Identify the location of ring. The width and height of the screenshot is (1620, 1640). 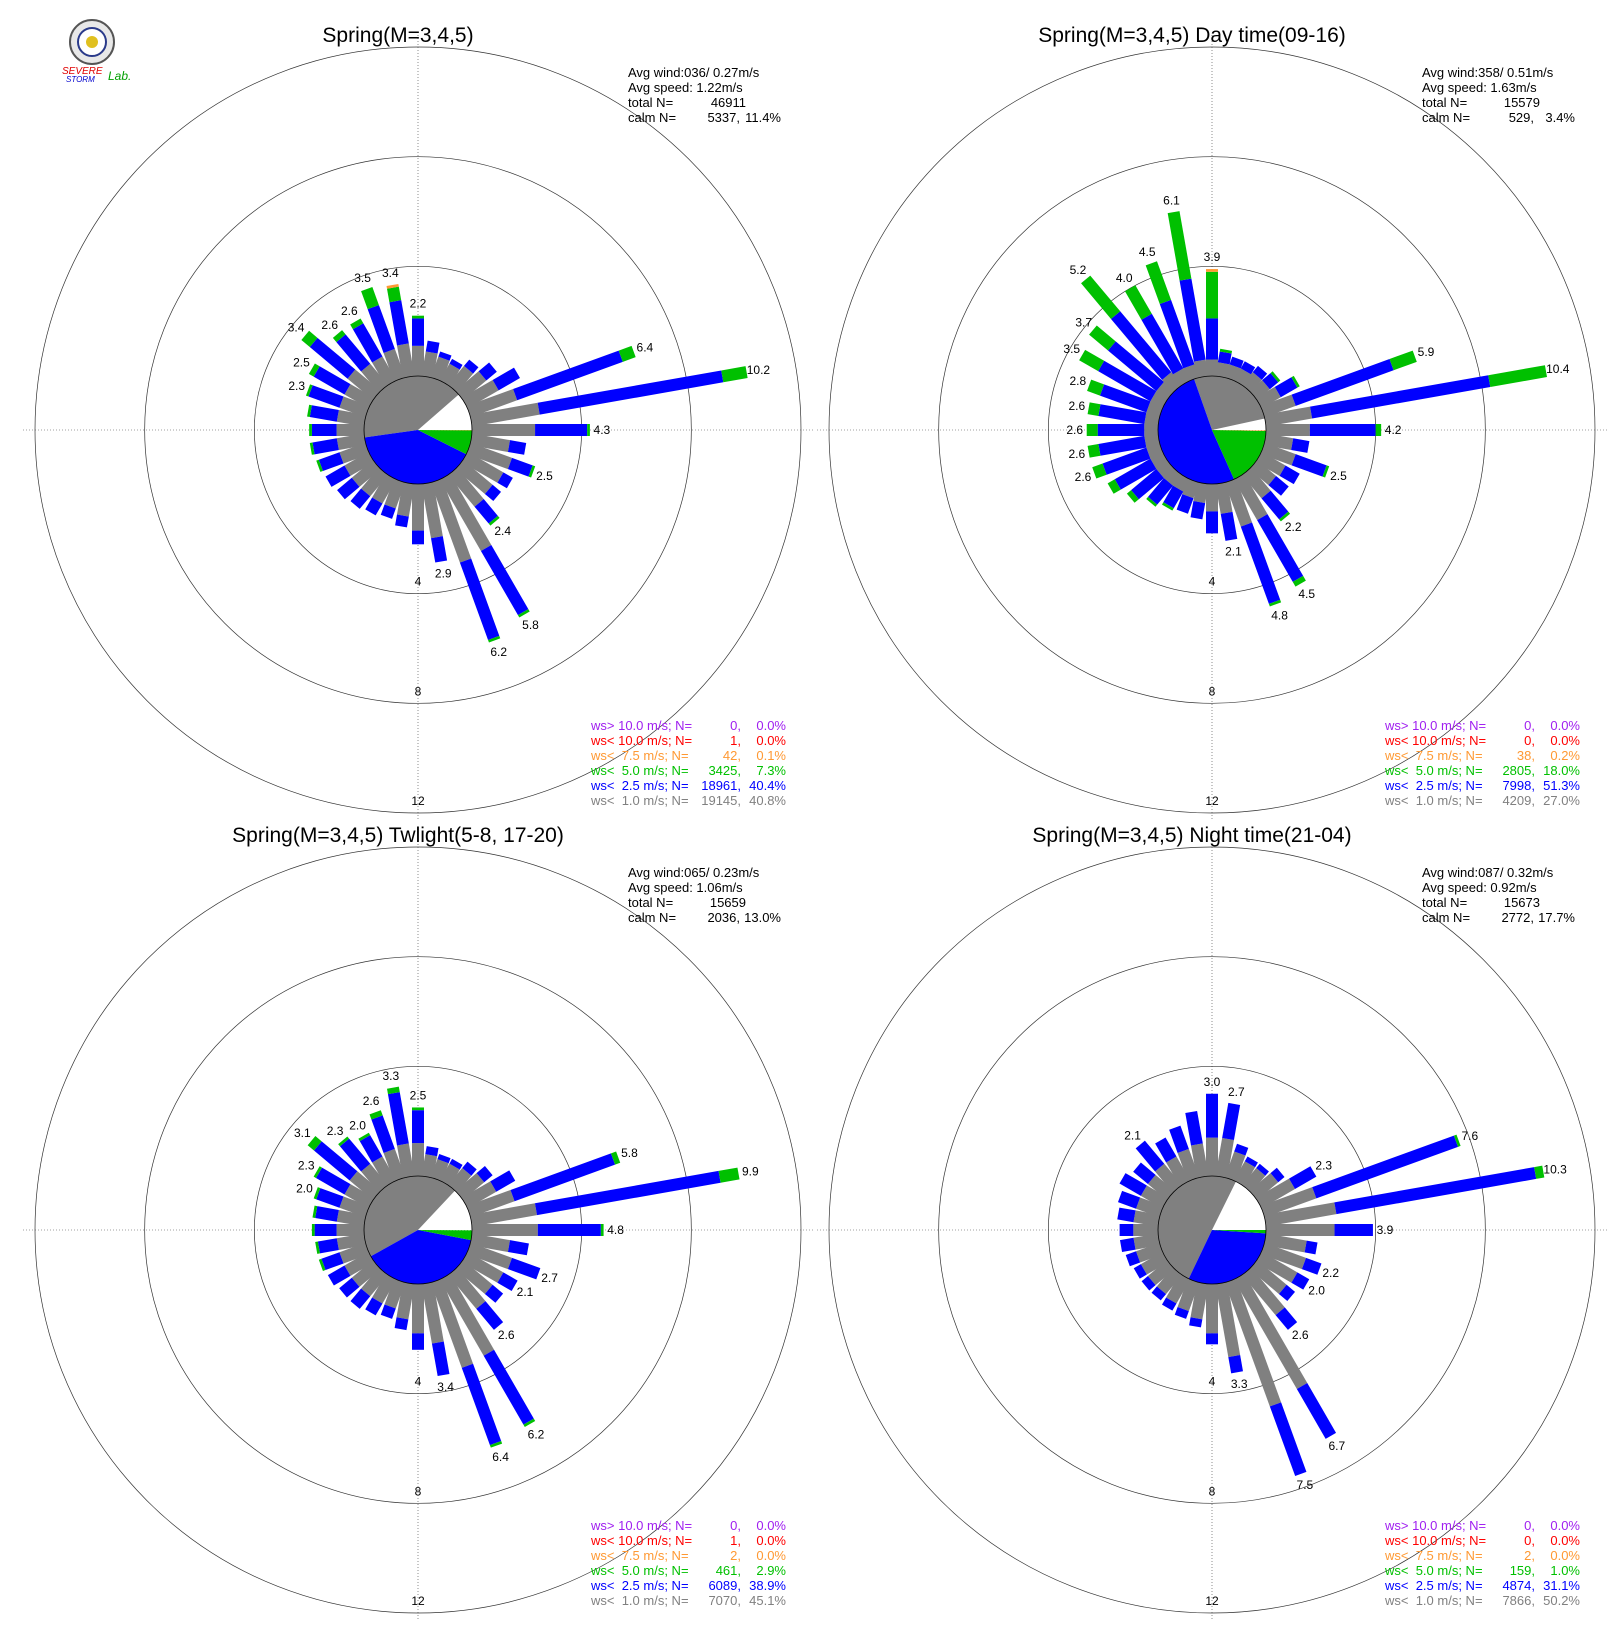
(1212, 430).